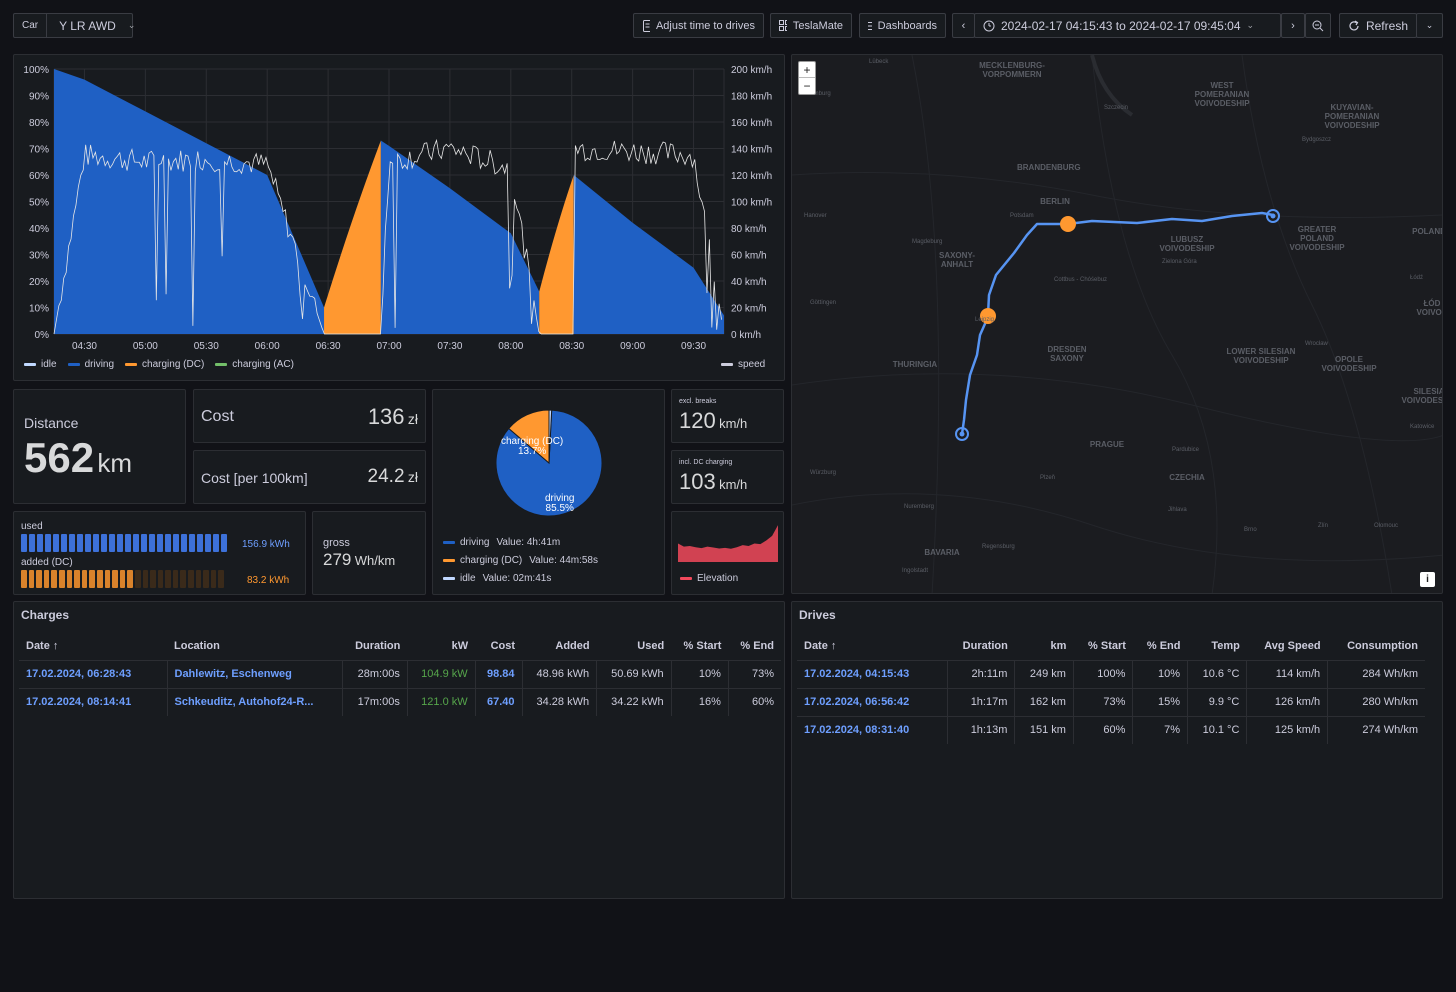 The width and height of the screenshot is (1456, 992). Describe the element at coordinates (501, 542) in the screenshot. I see `pie-legend-driving: driving Value: 4h:41m` at that location.